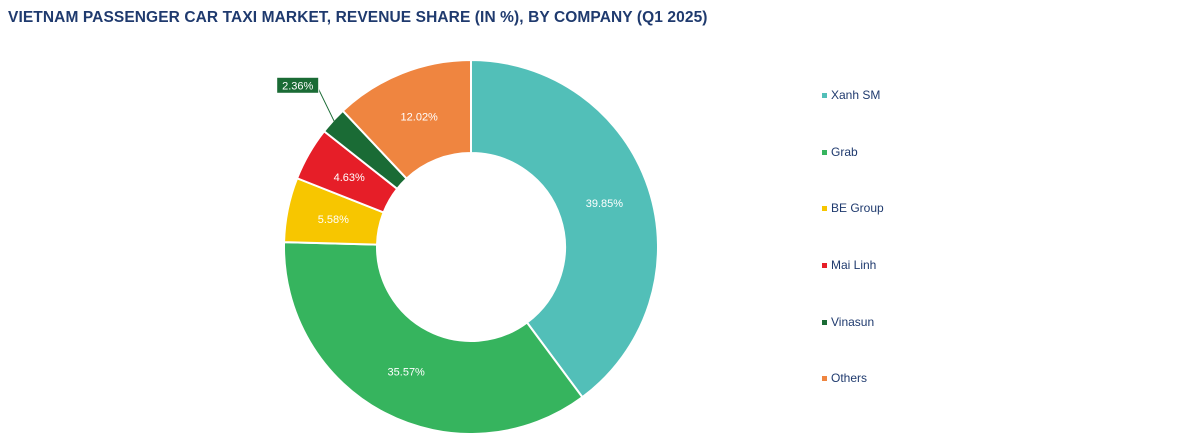  I want to click on data-label-box-vinasun, so click(298, 85).